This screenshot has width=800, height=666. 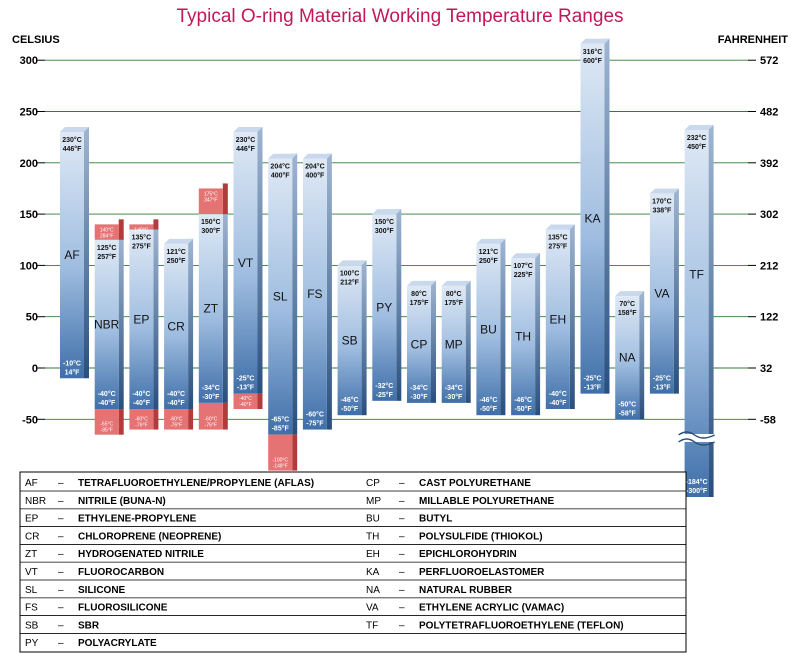 I want to click on bar-code-label: NA, so click(x=627, y=358).